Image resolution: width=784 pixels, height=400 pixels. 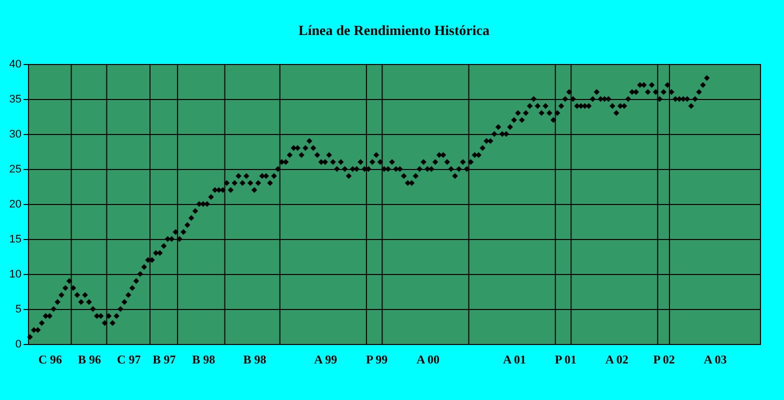 I want to click on y-tick-label: 15, so click(x=15, y=240).